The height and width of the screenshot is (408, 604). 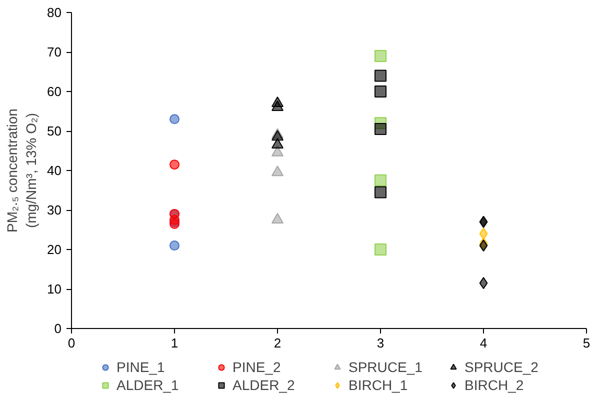 I want to click on y-tick-label: 40, so click(x=54, y=170).